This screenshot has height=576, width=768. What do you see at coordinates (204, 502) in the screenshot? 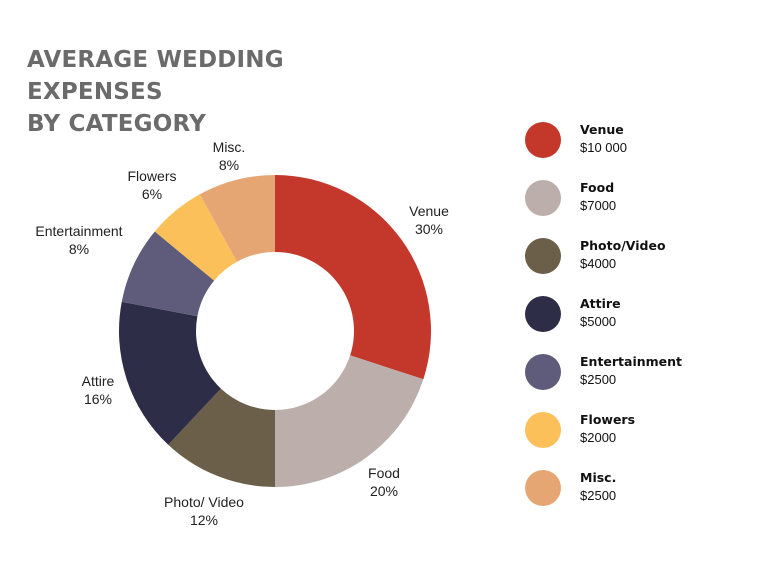
I see `slice-label-photo-video: Photo/ Video` at bounding box center [204, 502].